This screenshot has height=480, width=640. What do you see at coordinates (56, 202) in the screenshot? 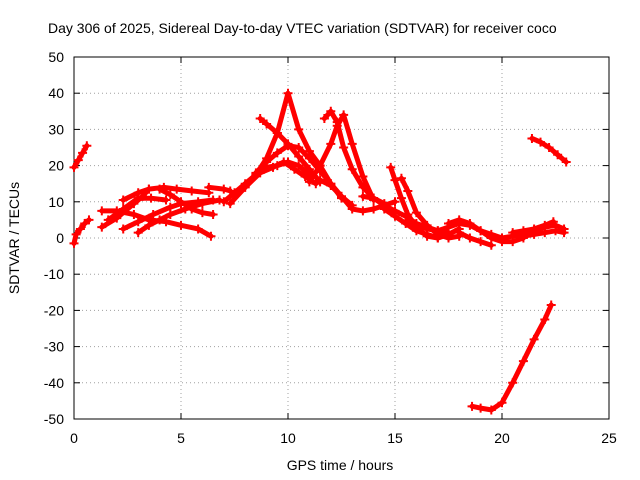
I see `y-tick-label: 10` at bounding box center [56, 202].